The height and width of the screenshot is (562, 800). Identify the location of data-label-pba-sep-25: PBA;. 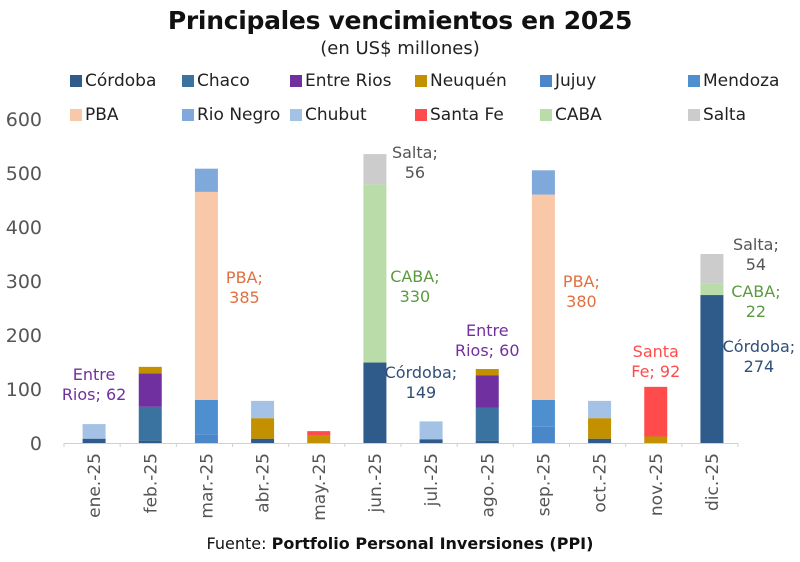
(581, 281).